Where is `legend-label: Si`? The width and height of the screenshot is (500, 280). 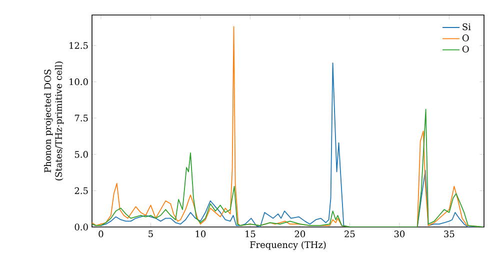 legend-label: Si is located at coordinates (466, 26).